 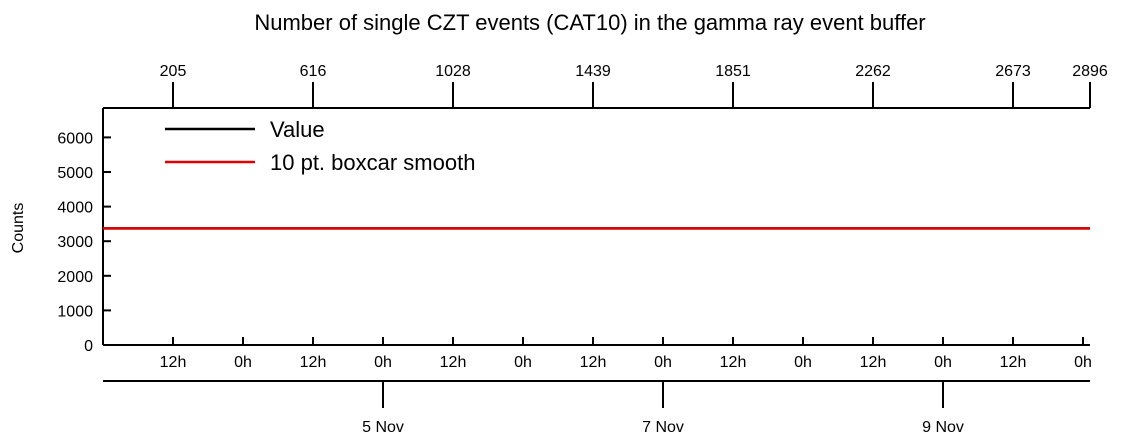 I want to click on top-tick-label: 2673, so click(x=1013, y=71).